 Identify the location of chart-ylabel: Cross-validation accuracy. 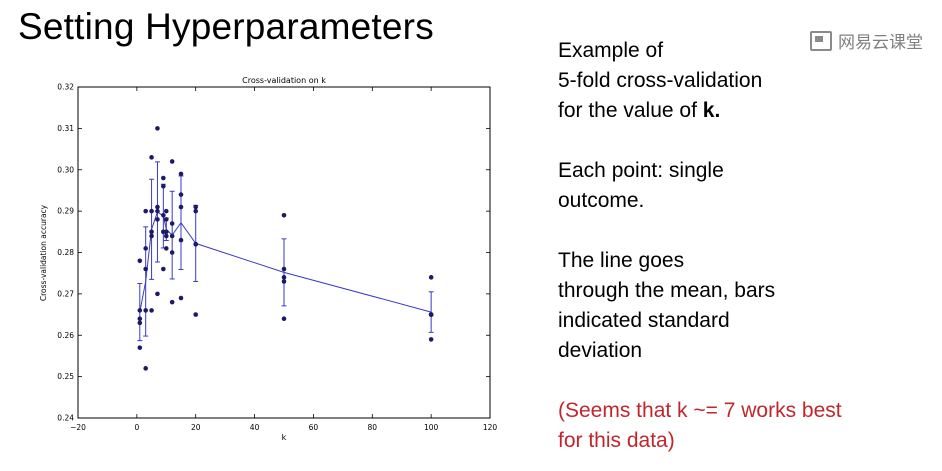
(43, 252).